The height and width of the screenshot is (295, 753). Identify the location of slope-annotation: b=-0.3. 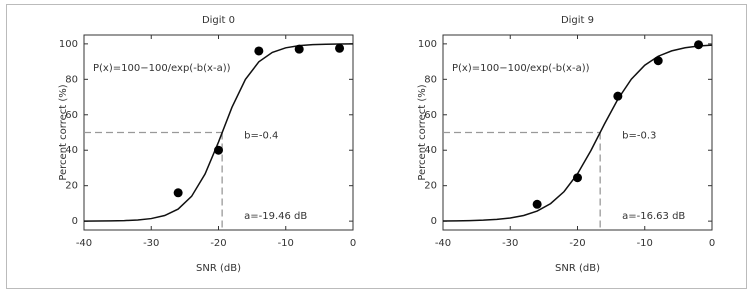
(639, 136).